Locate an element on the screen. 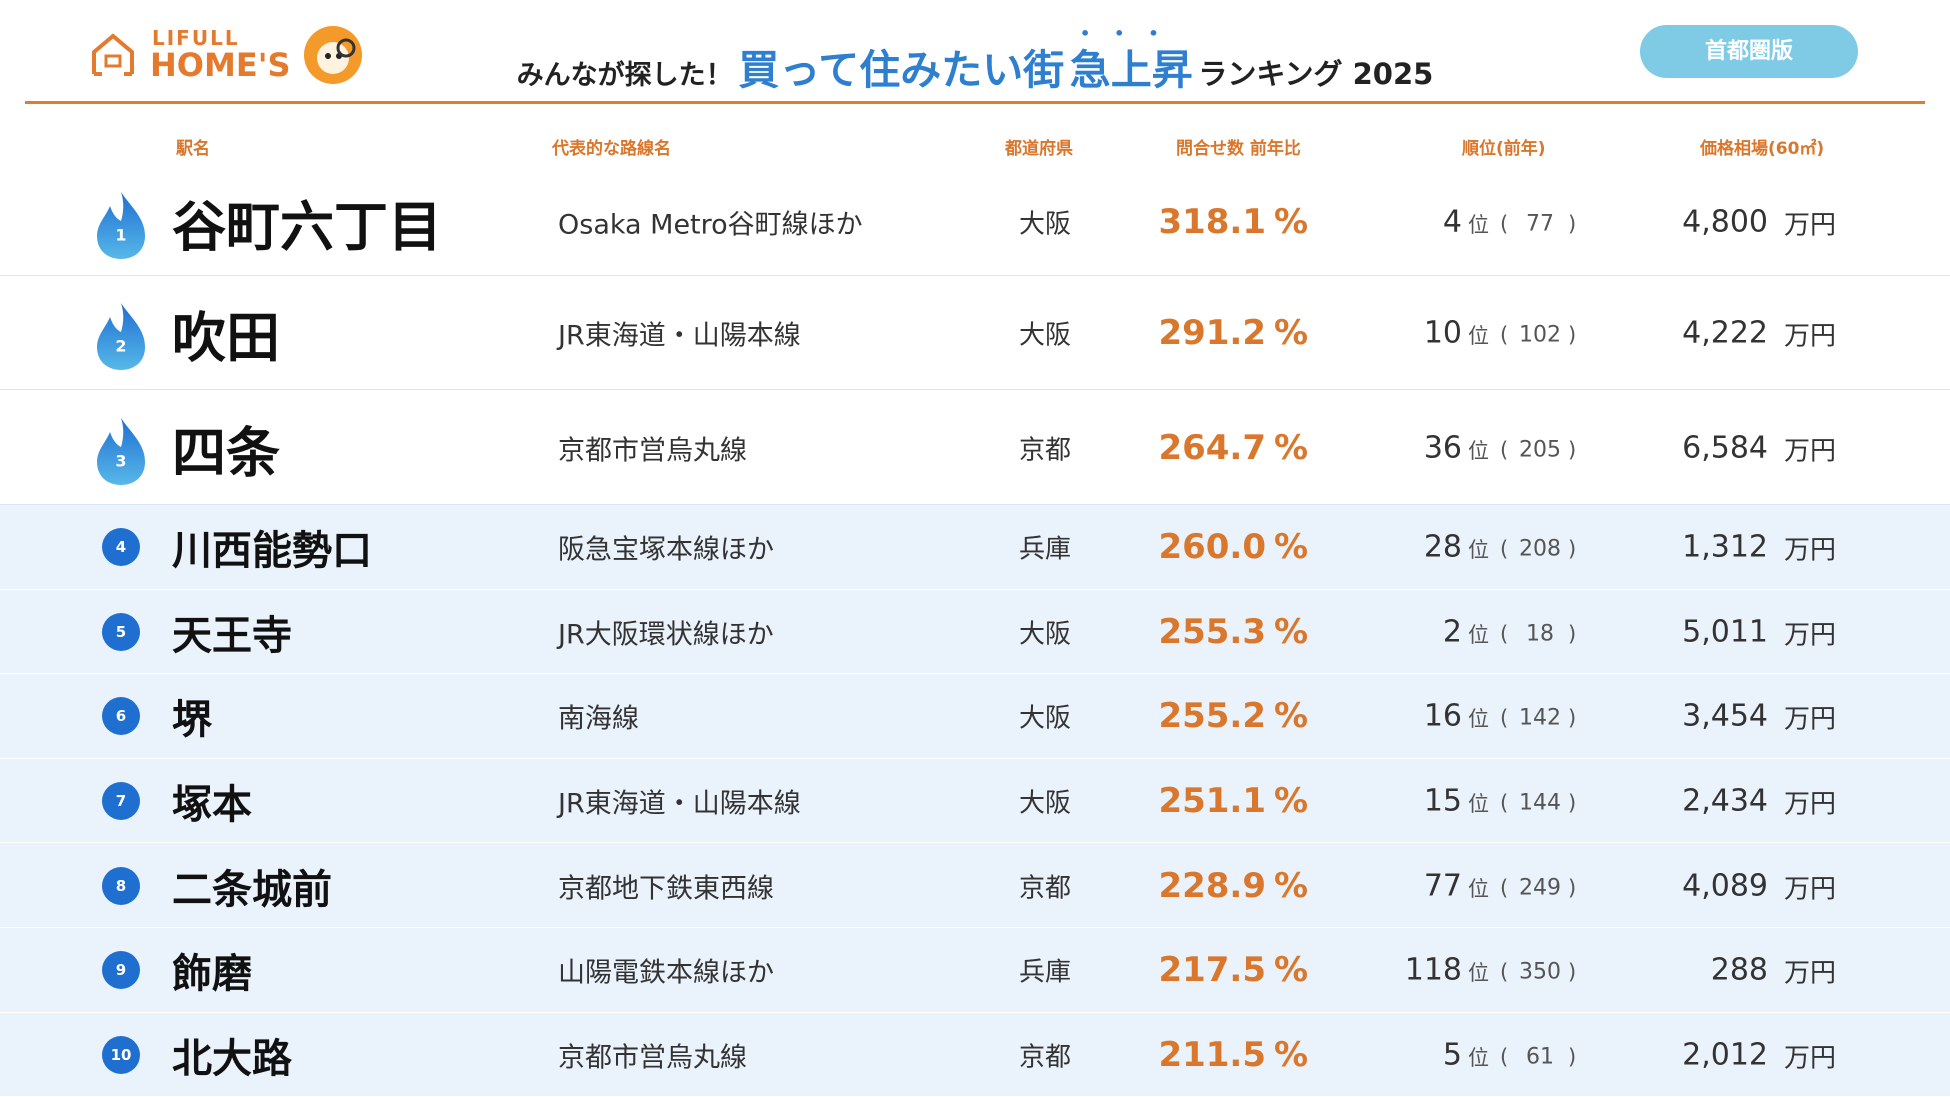 This screenshot has height=1097, width=1950. table-row: 6 堺 南海線 大阪 255.2% 16 位 (142) 3,454 万円 is located at coordinates (975, 716).